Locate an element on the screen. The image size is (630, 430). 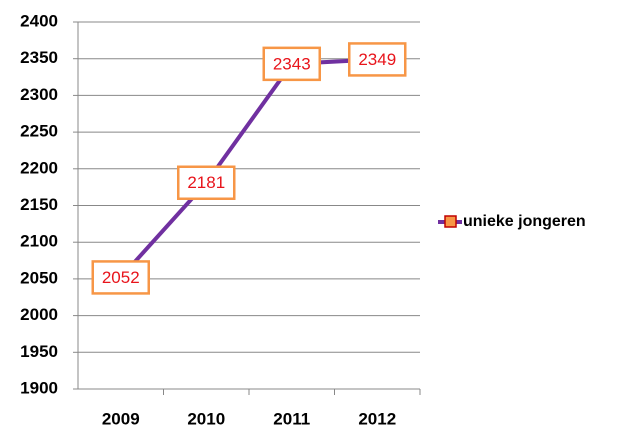
y-tick-label: 2150 is located at coordinates (39, 204).